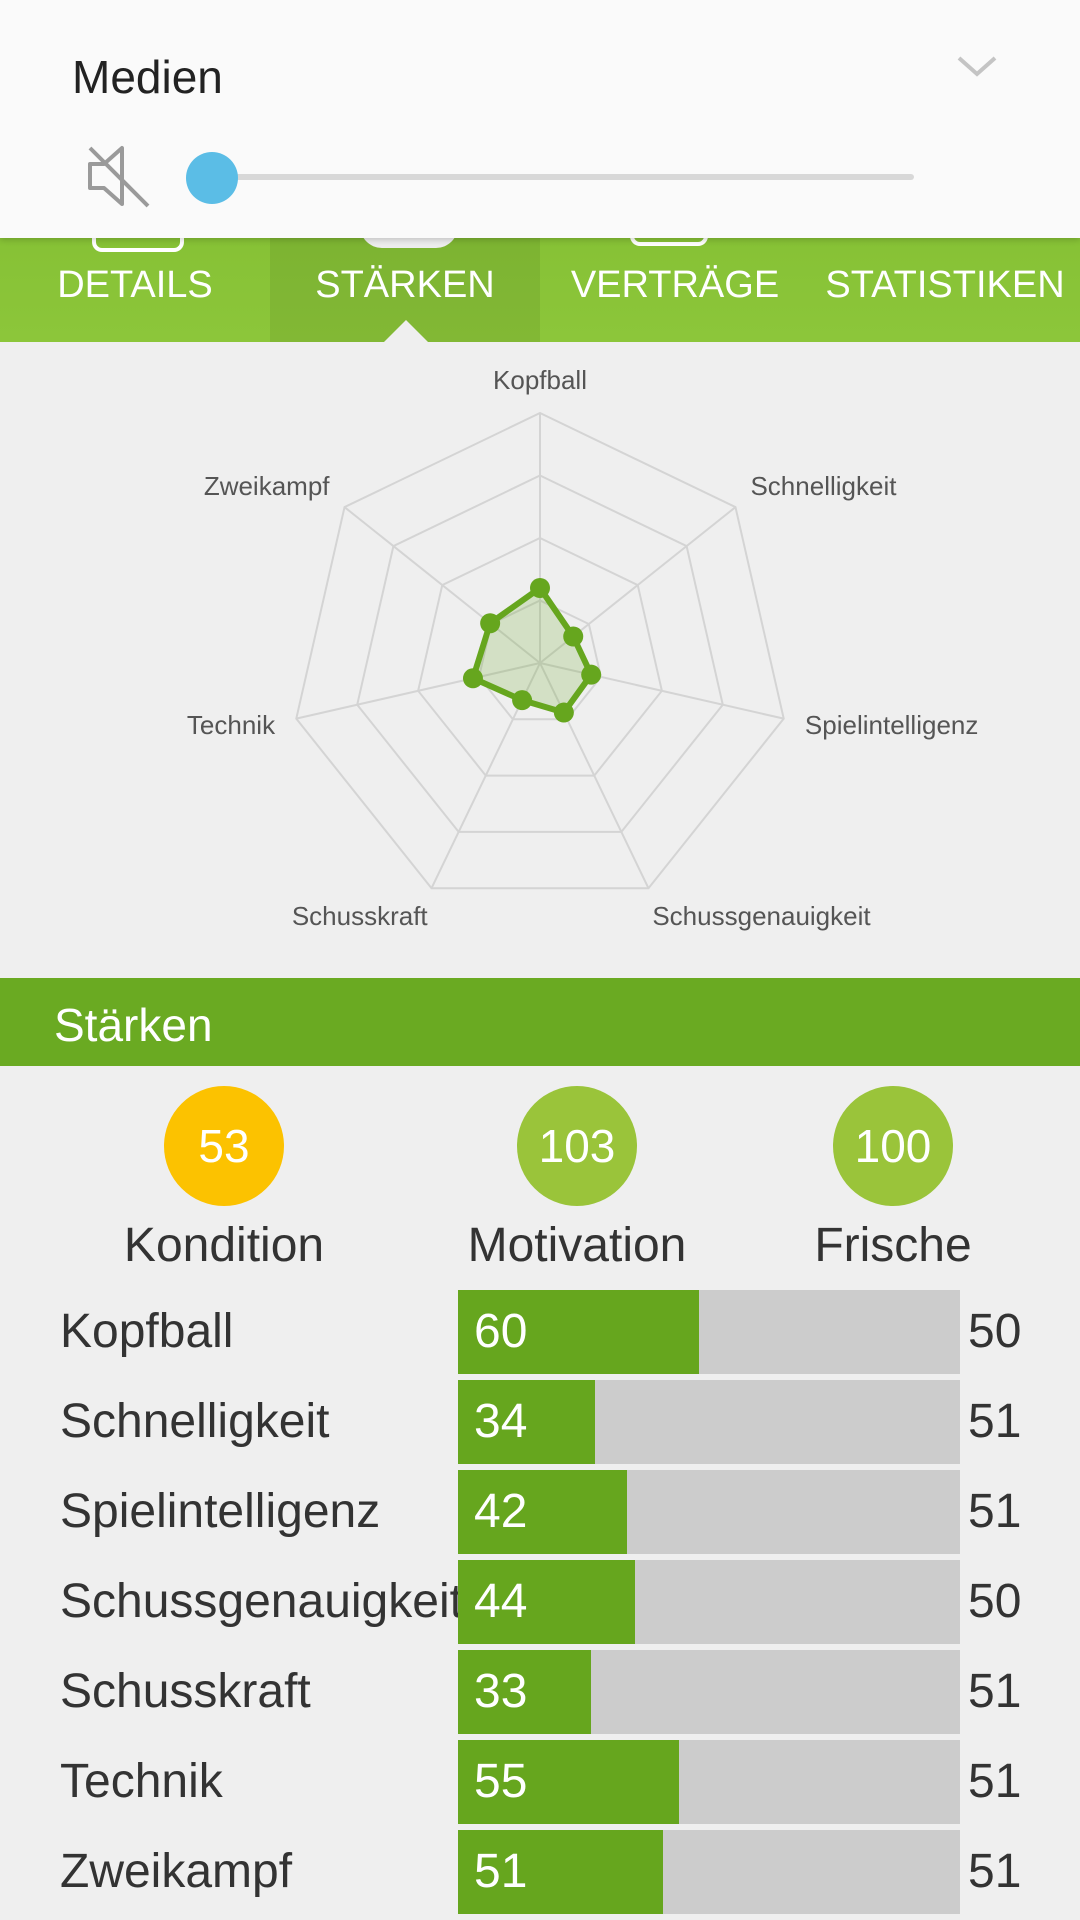  Describe the element at coordinates (540, 1022) in the screenshot. I see `section-header: Stärken` at that location.